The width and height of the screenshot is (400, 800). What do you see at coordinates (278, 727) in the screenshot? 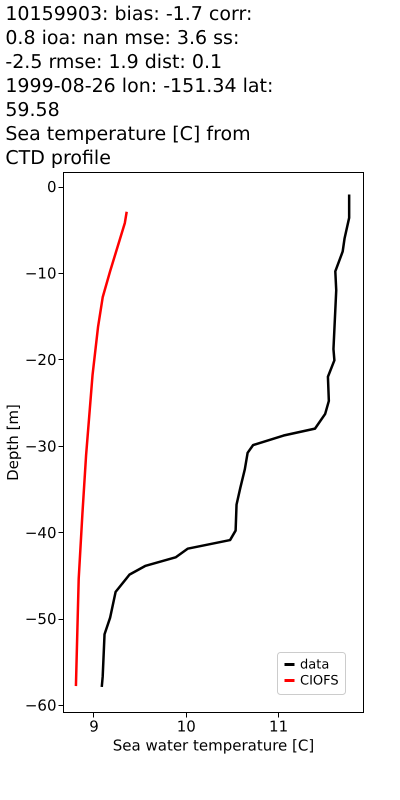
I see `x-tick-label: 11` at bounding box center [278, 727].